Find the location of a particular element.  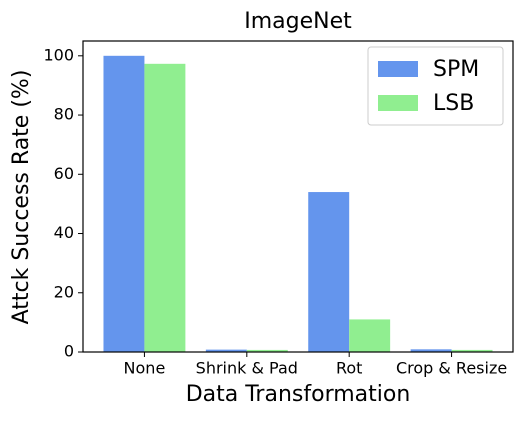

y-tick-label: 60 is located at coordinates (64, 173).